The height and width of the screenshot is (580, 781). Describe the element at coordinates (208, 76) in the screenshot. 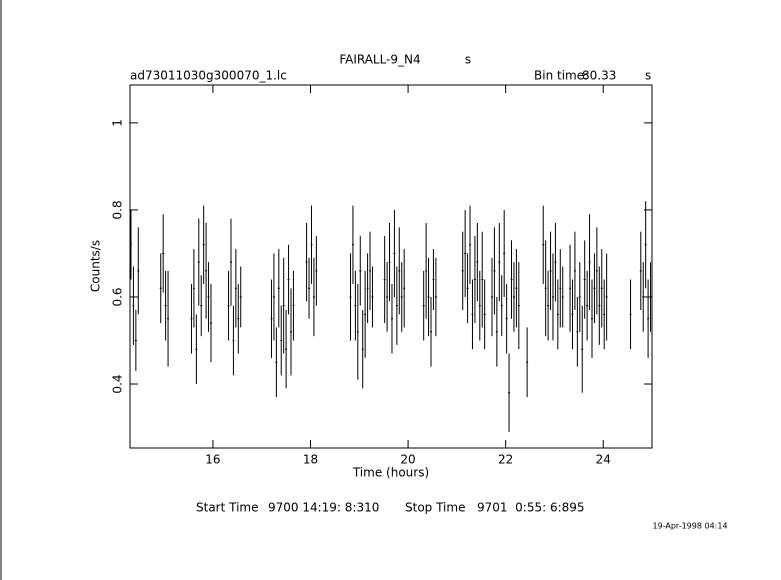

I see `file-name: ad73011030g300070_1.lc` at that location.